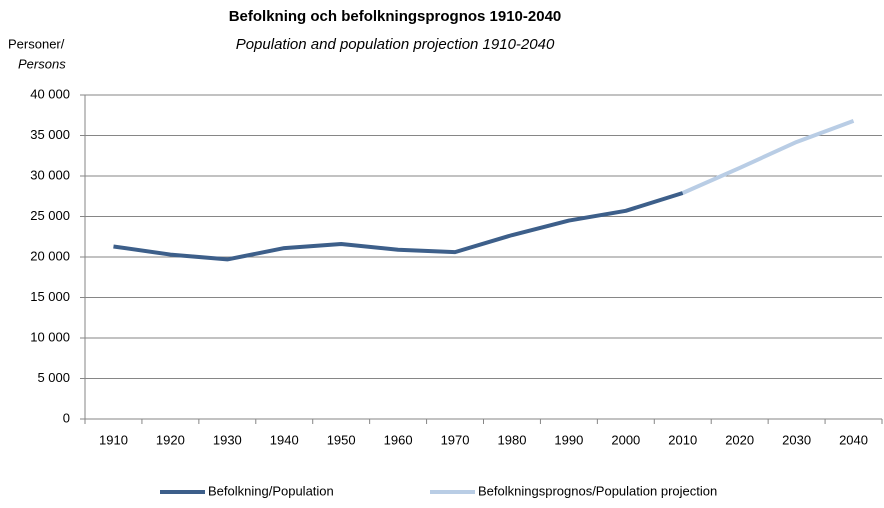  I want to click on y-axis-label: Personer/, so click(36, 43).